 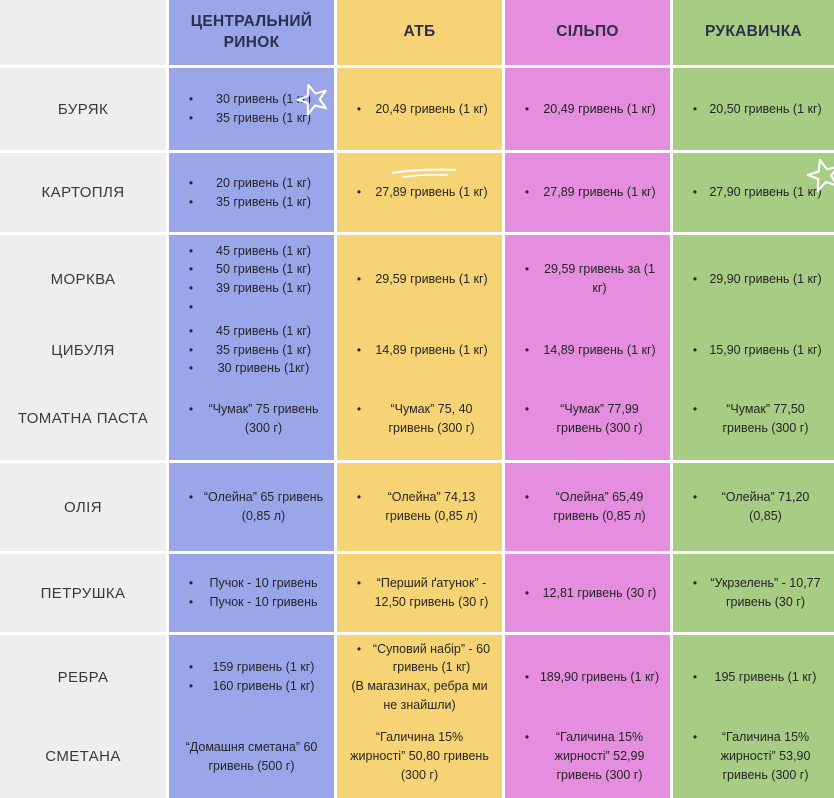 I want to click on price-group-tsybulia: 15,90 гривень (1 кг), so click(x=753, y=350).